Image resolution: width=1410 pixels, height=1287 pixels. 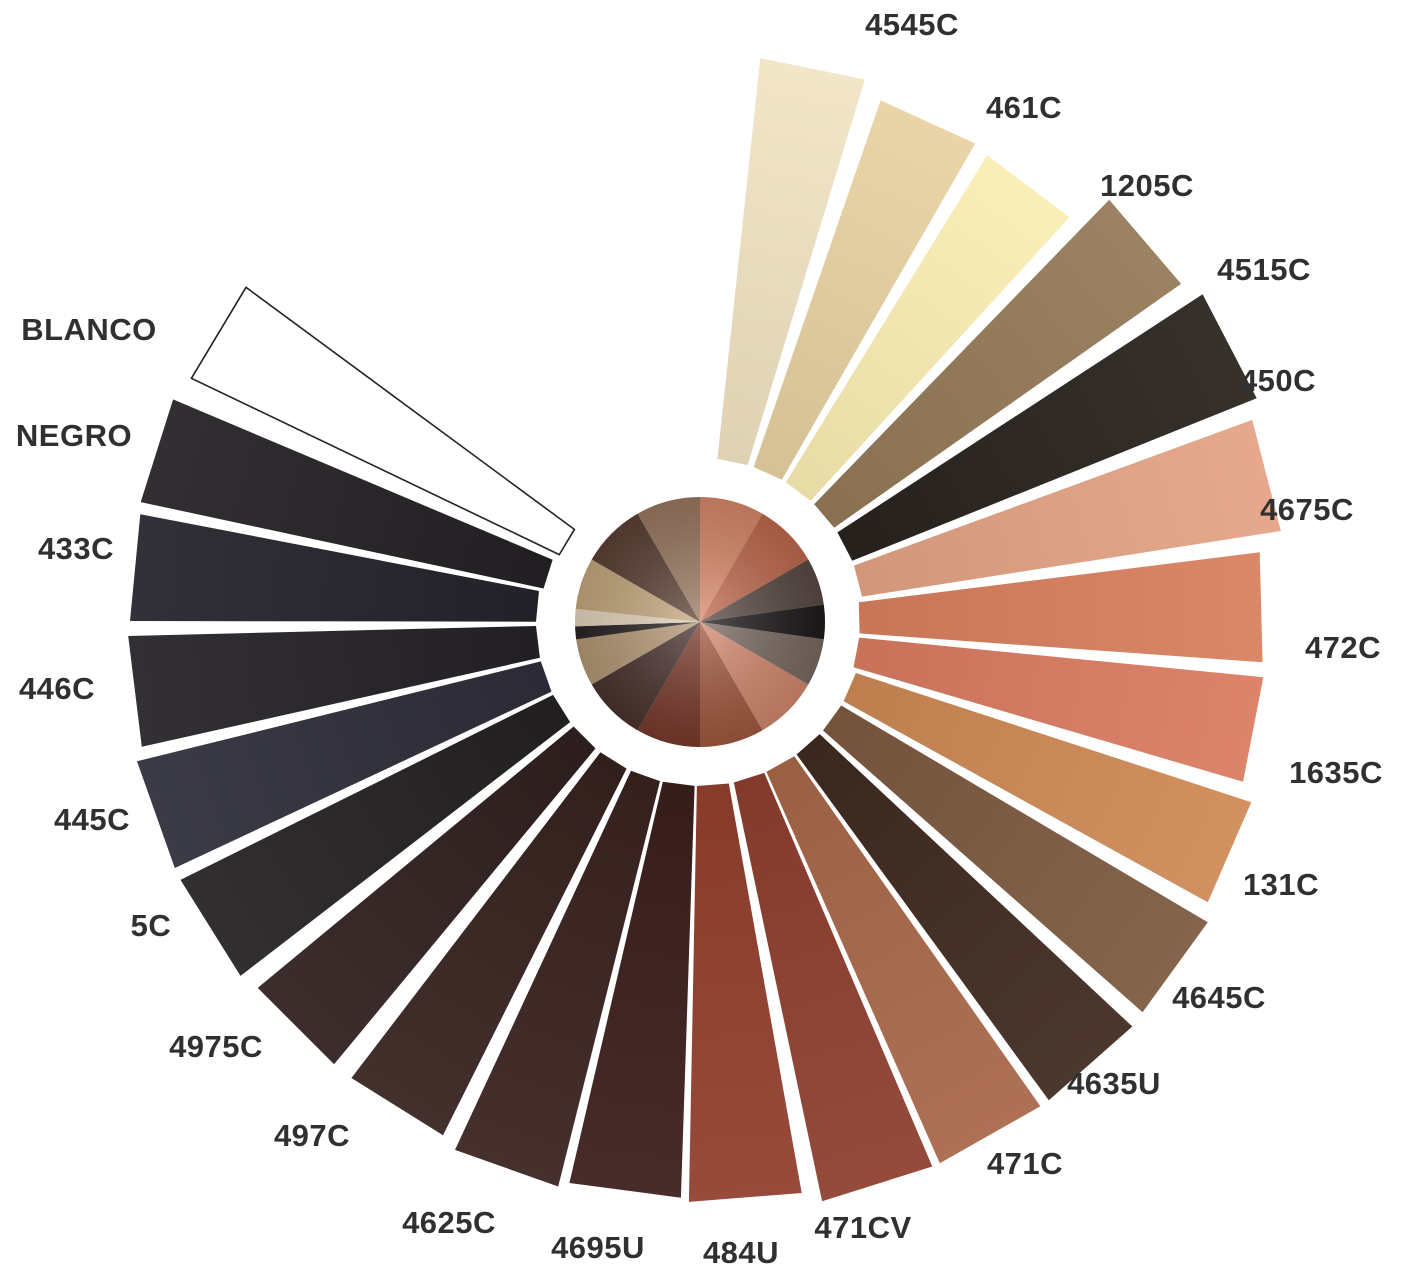 I want to click on swatch-blade-497c, so click(x=489, y=944).